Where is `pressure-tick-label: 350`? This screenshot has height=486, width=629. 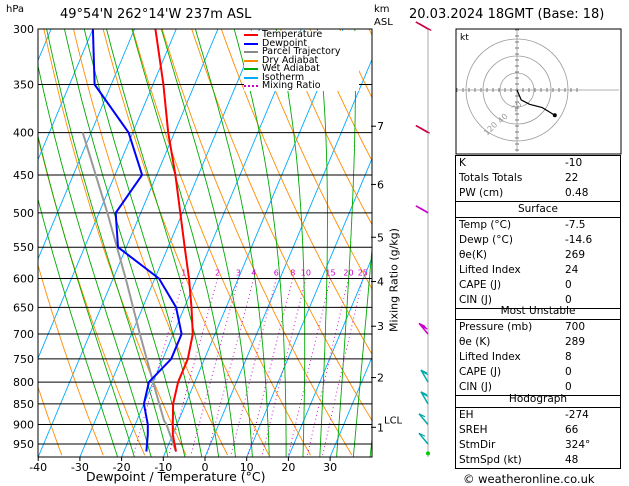
pressure-tick-label: 350 is located at coordinates (23, 84).